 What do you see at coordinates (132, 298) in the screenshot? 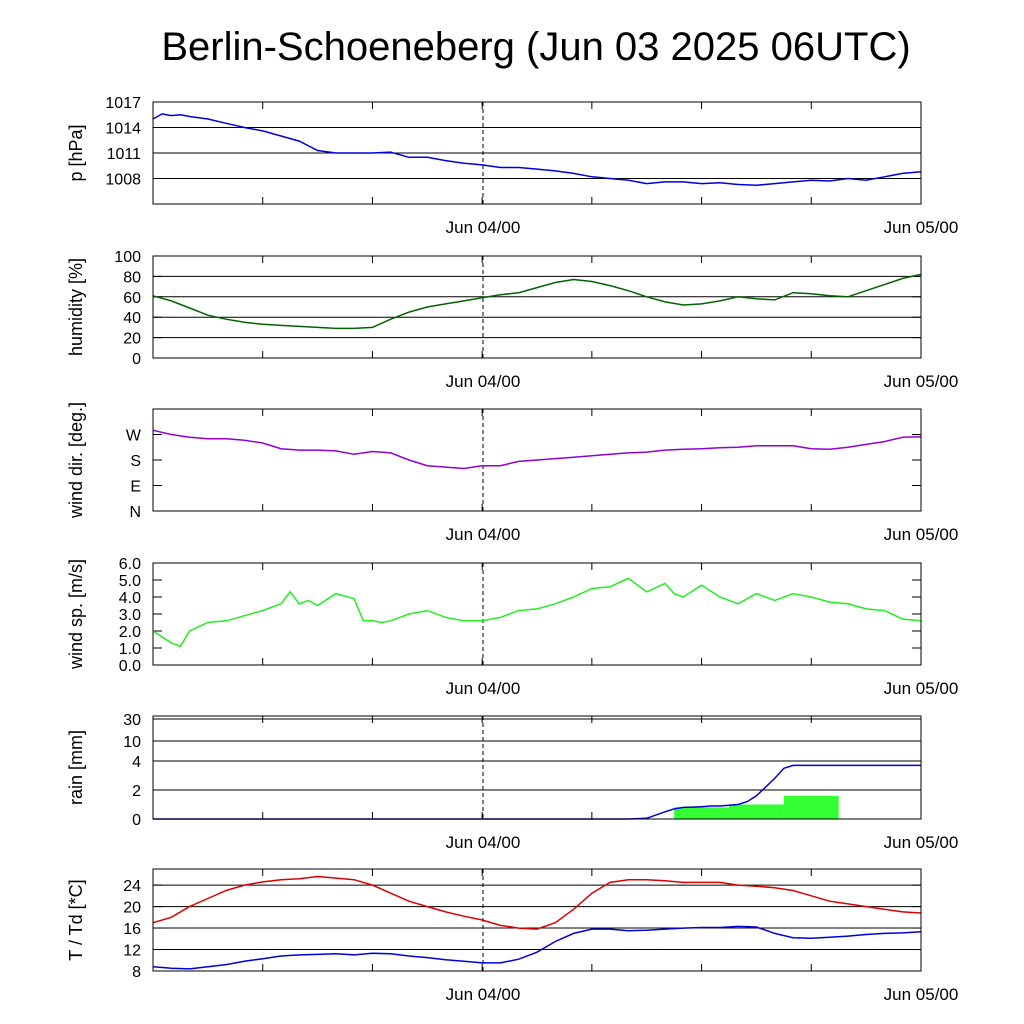
I see `y-tick-label: 60` at bounding box center [132, 298].